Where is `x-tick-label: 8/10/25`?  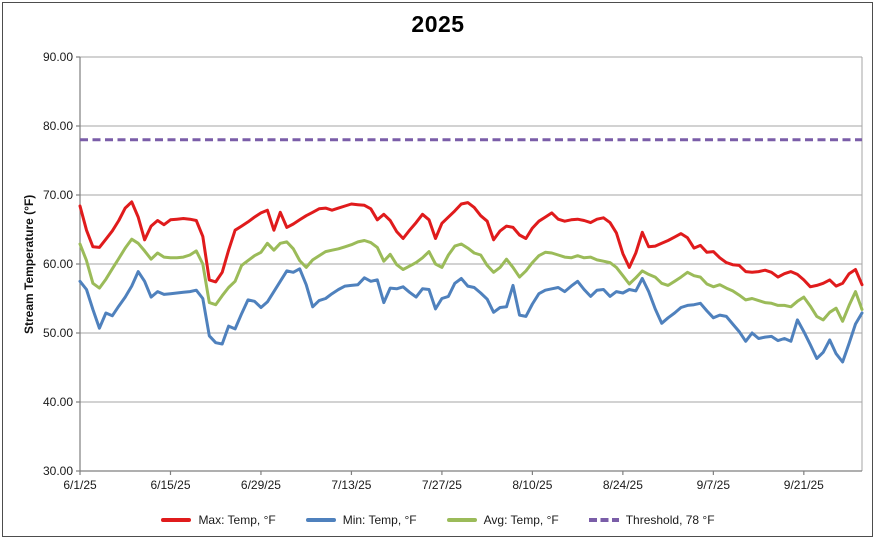 x-tick-label: 8/10/25 is located at coordinates (532, 485).